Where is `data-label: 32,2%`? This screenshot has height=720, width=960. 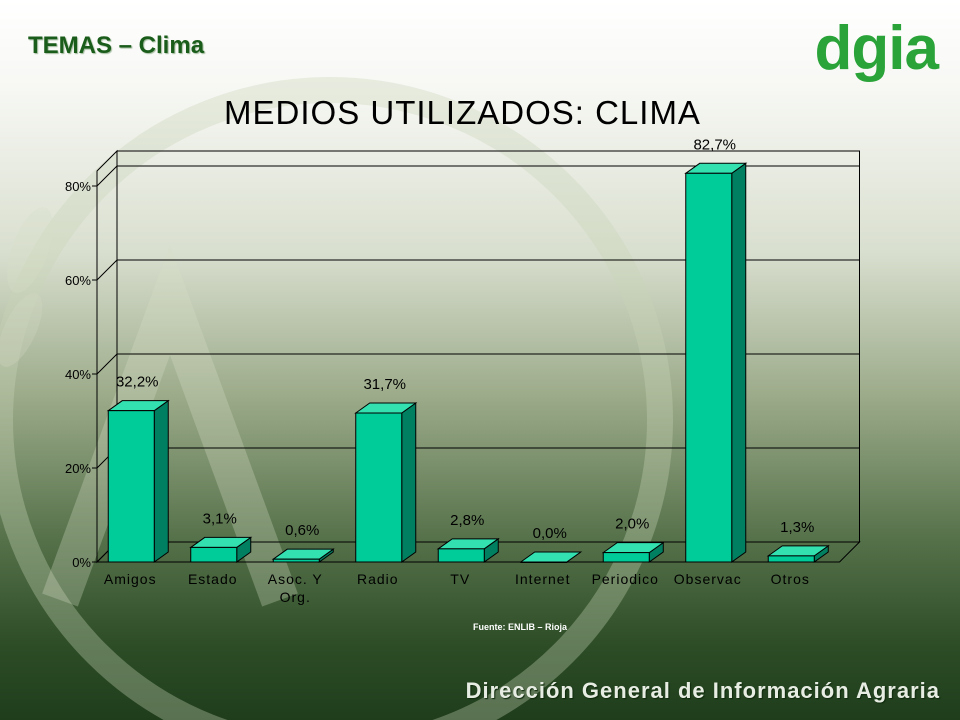
data-label: 32,2% is located at coordinates (137, 382).